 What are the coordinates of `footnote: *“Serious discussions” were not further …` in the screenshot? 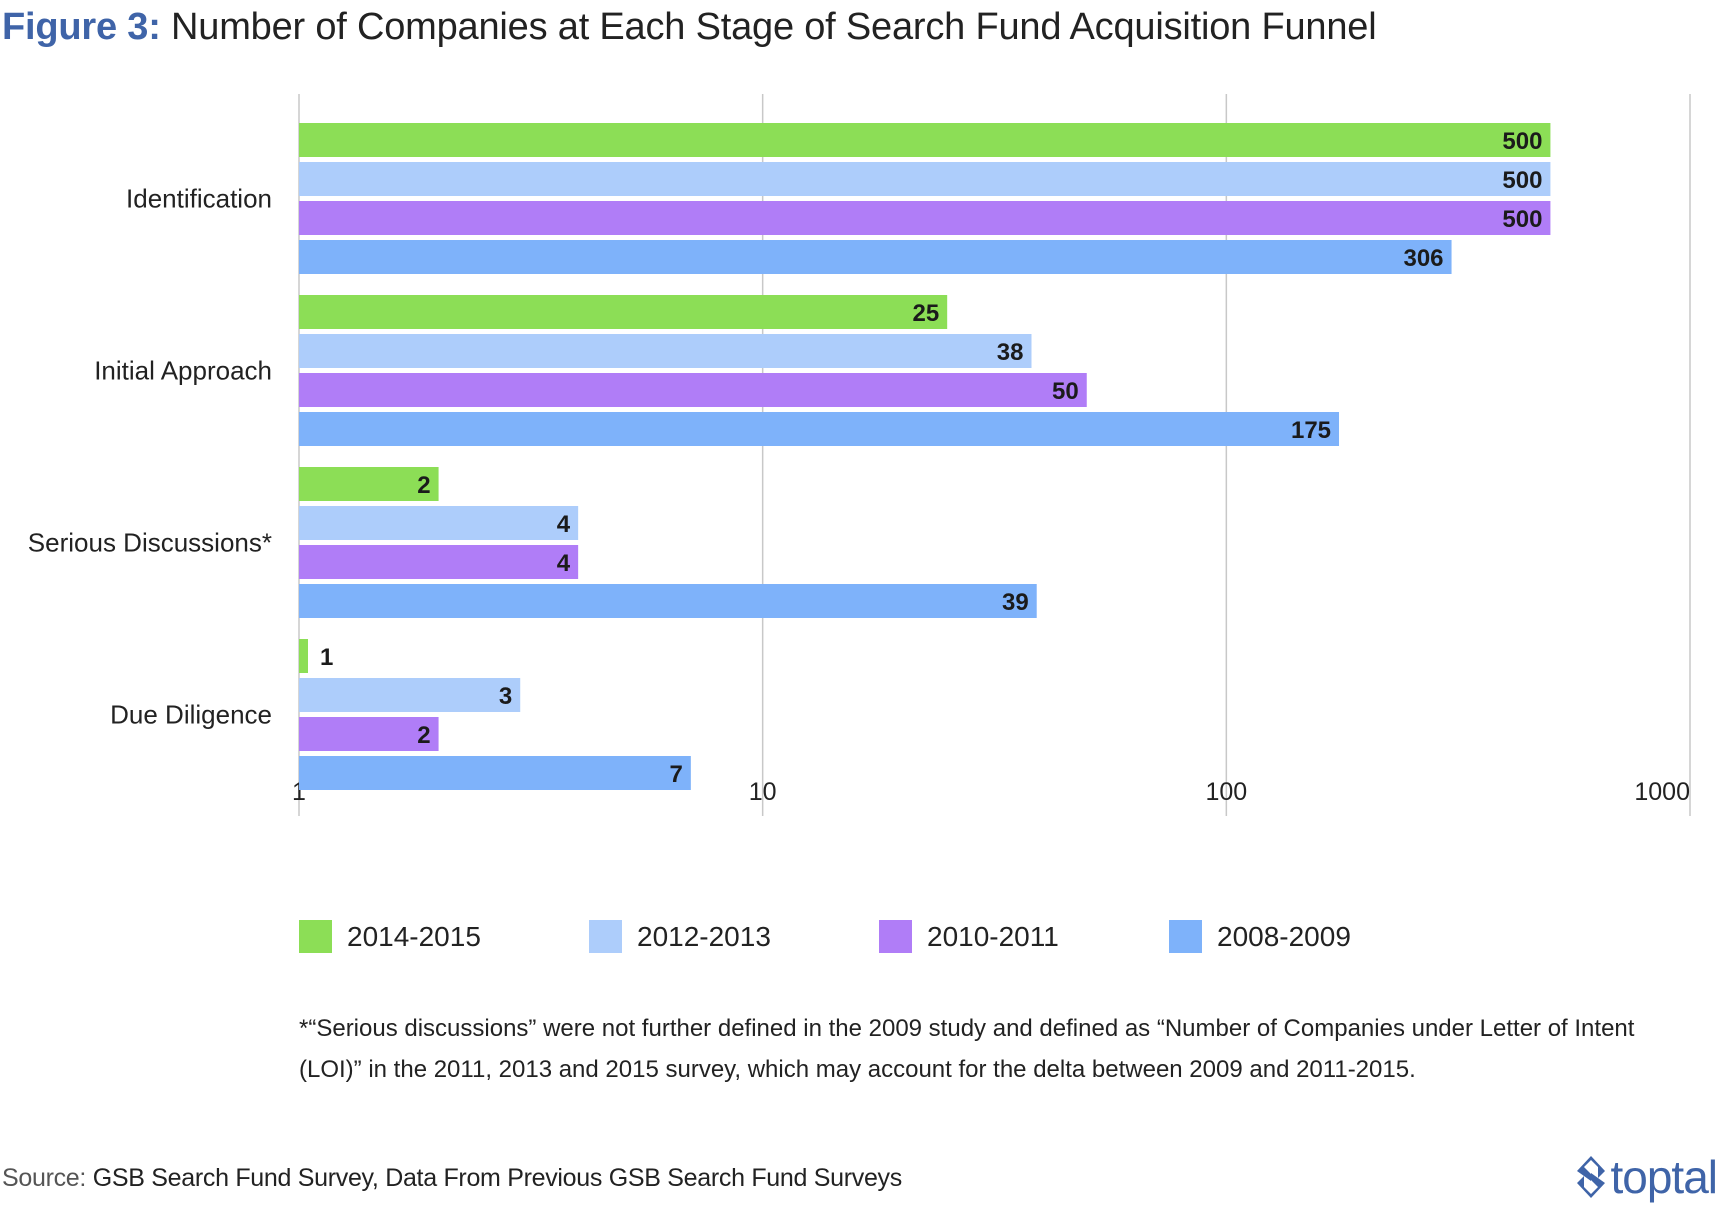 It's located at (967, 1049).